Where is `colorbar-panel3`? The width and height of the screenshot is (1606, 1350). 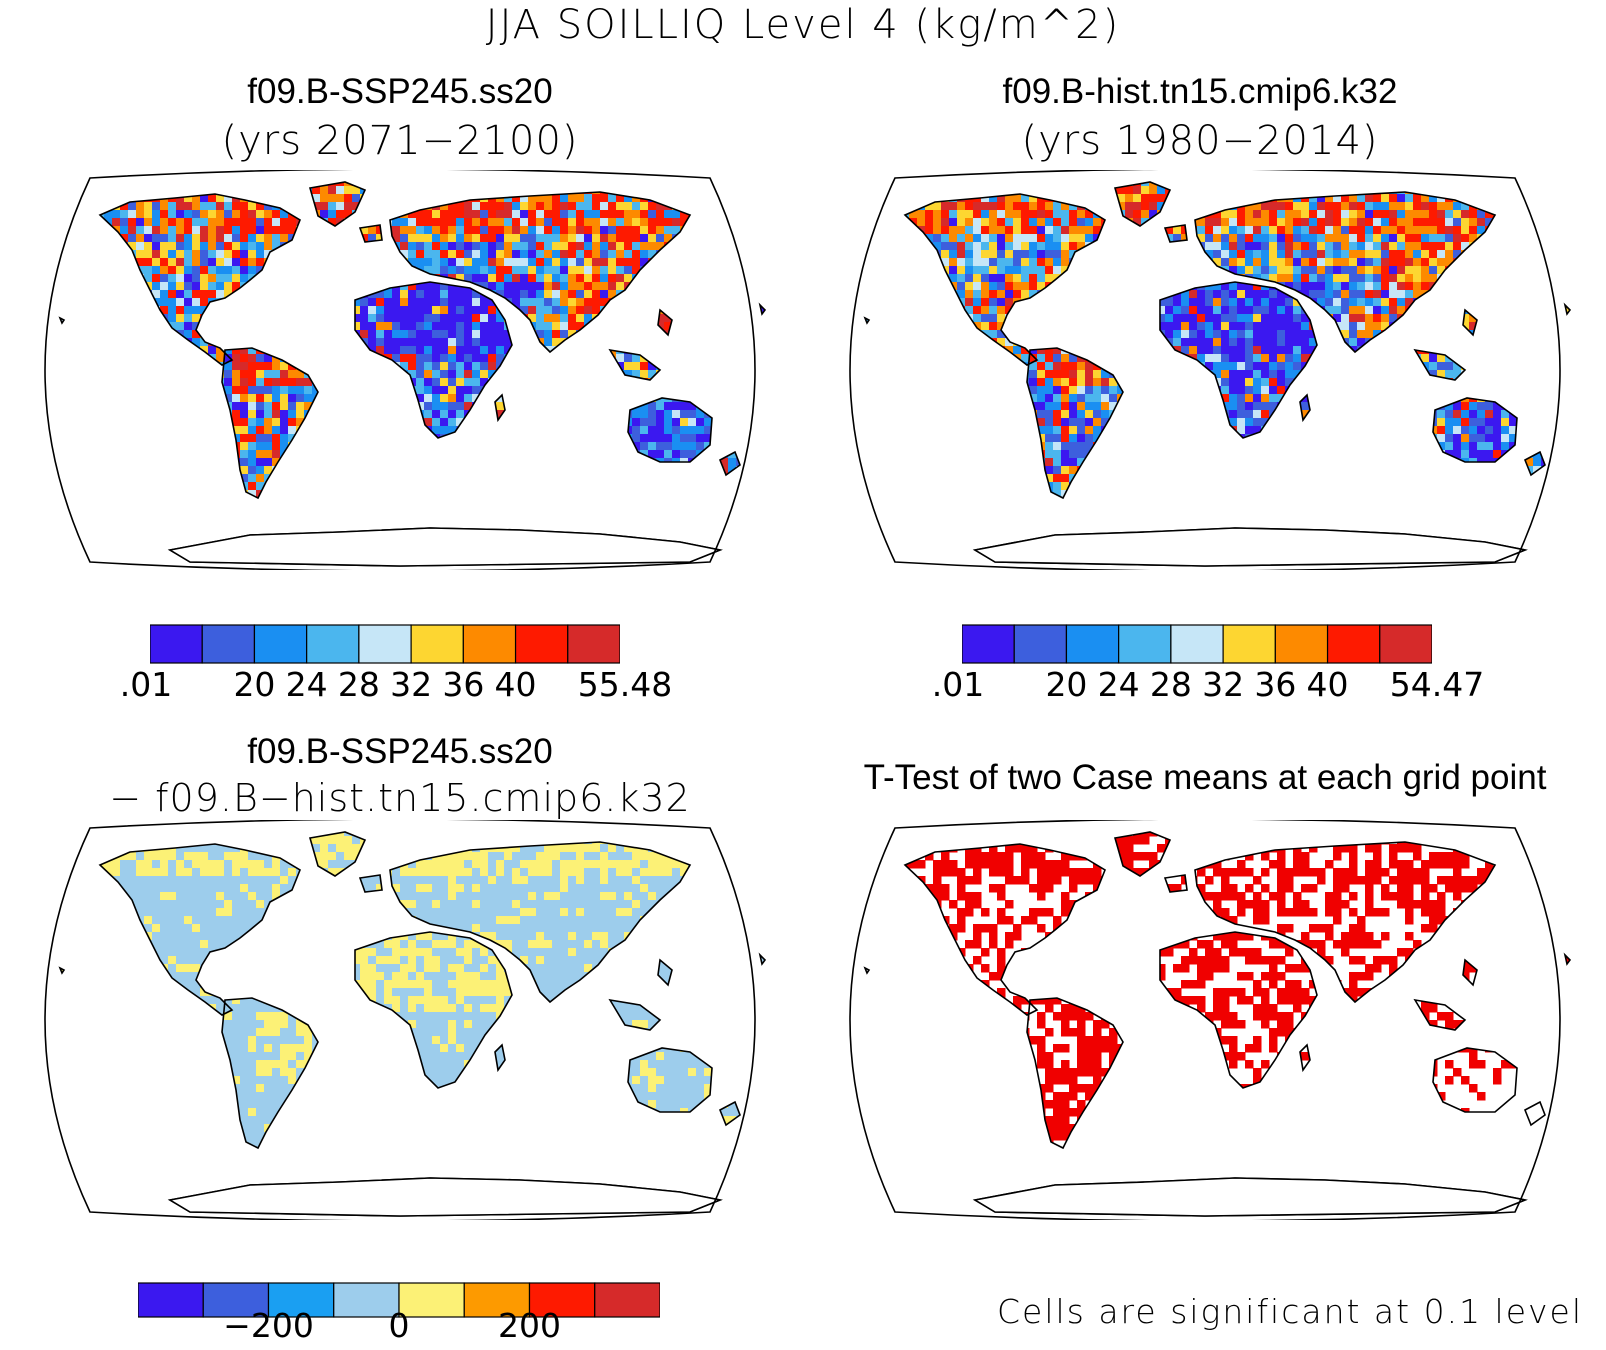 colorbar-panel3 is located at coordinates (399, 1300).